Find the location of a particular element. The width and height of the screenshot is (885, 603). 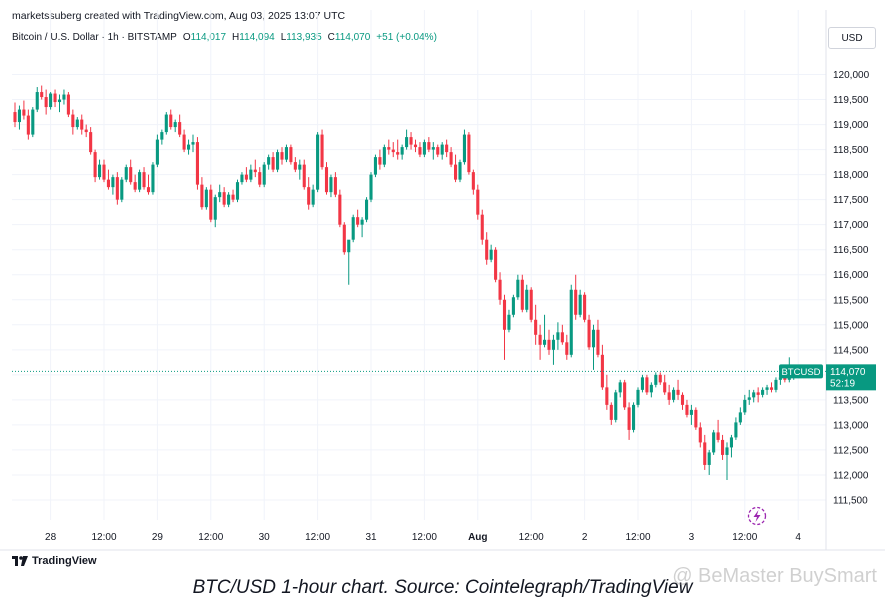

currency-label: USD is located at coordinates (852, 38).